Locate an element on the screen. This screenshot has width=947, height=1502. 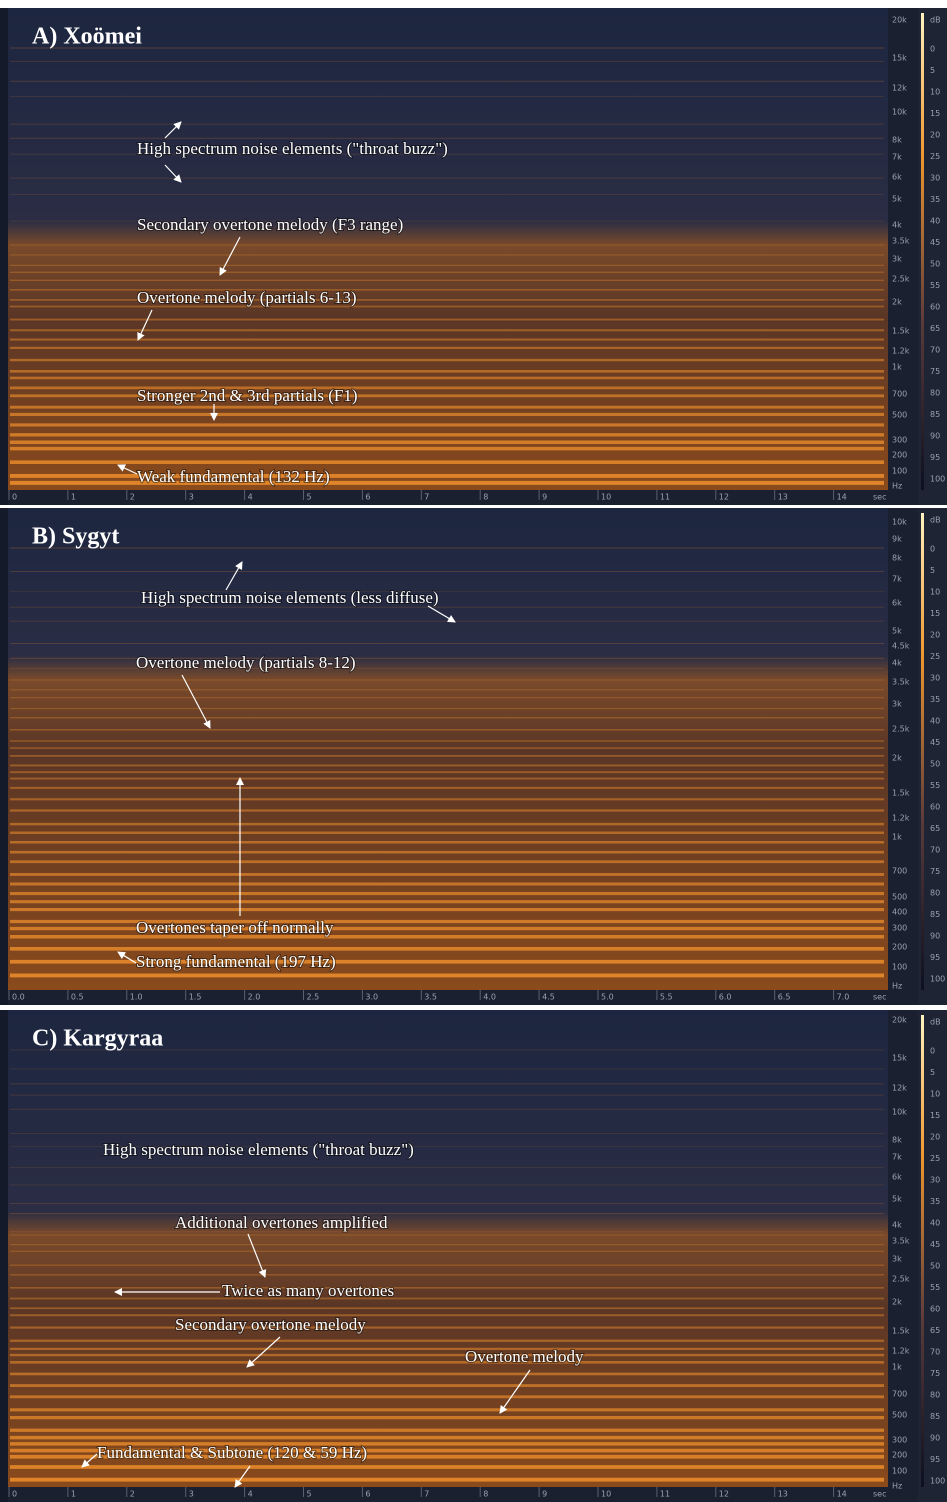
time-axis is located at coordinates (448, 1494).